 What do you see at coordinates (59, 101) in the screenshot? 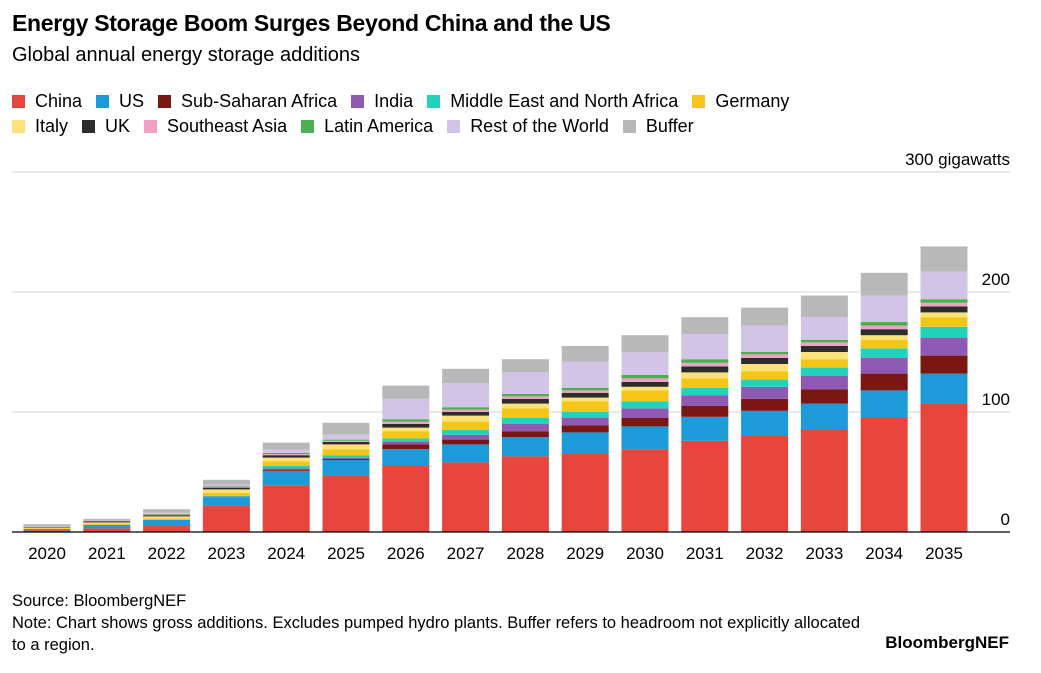
I see `legend-label: China` at bounding box center [59, 101].